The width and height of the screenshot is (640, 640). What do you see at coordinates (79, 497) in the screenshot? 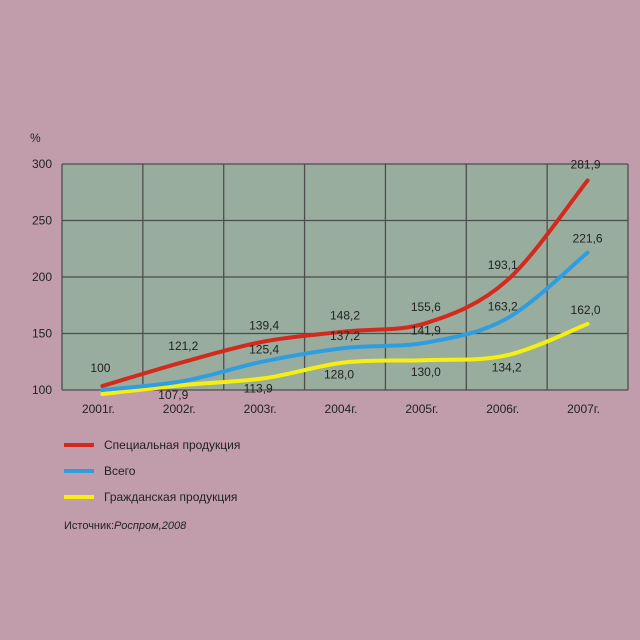
I see `legend-swatch-civil` at bounding box center [79, 497].